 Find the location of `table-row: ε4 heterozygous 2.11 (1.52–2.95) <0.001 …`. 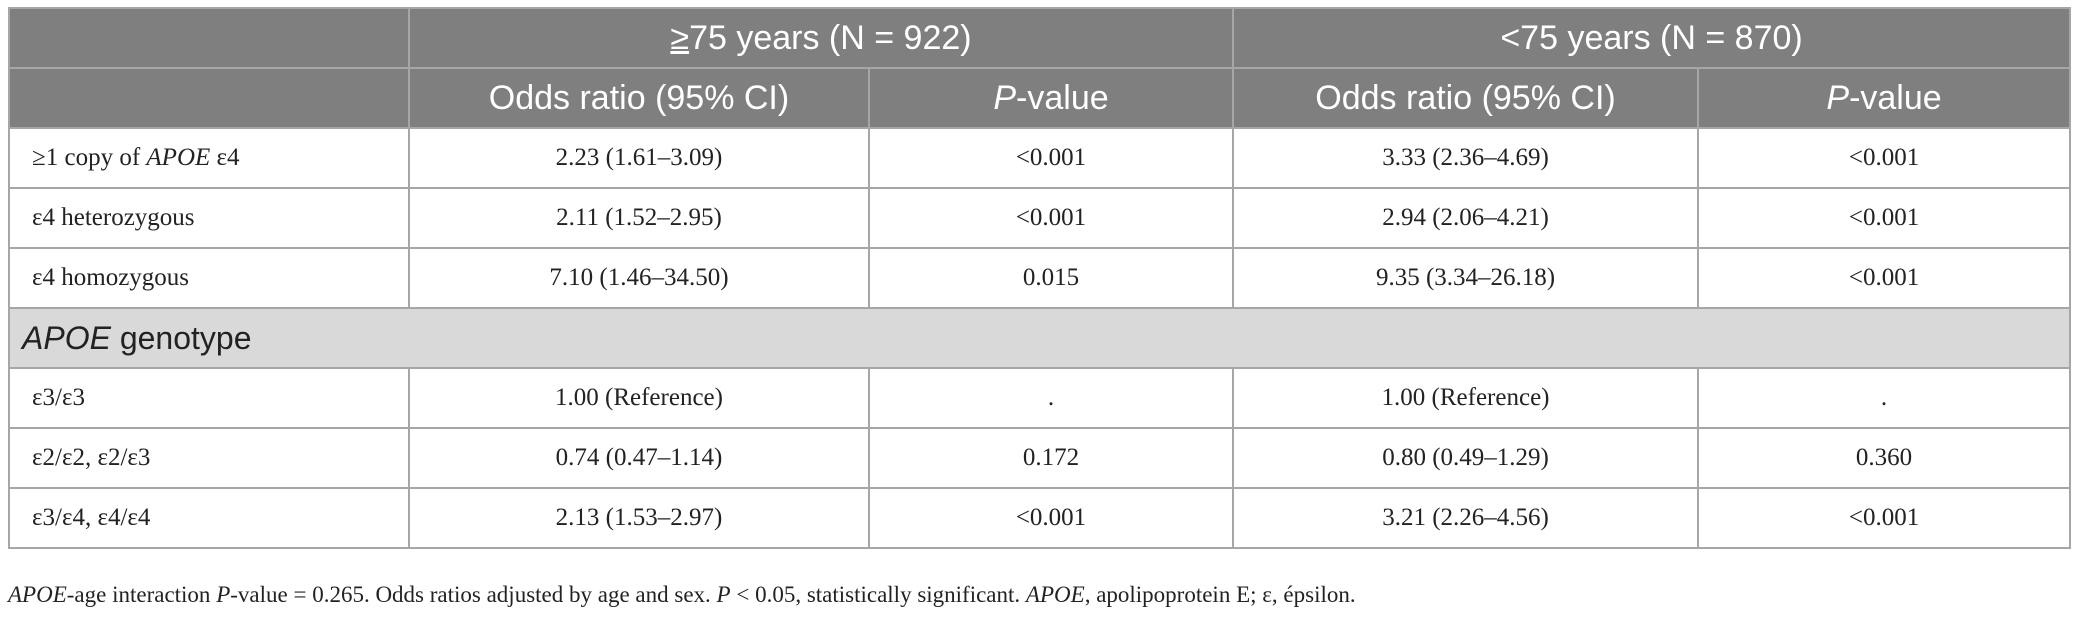

table-row: ε4 heterozygous 2.11 (1.52–2.95) <0.001 … is located at coordinates (1040, 218).